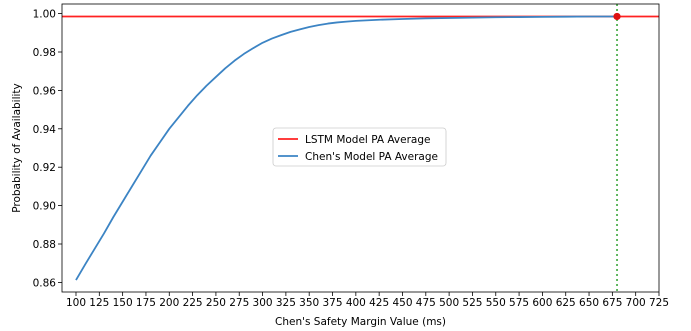 The image size is (691, 331). I want to click on x-tick-label: 450, so click(402, 303).